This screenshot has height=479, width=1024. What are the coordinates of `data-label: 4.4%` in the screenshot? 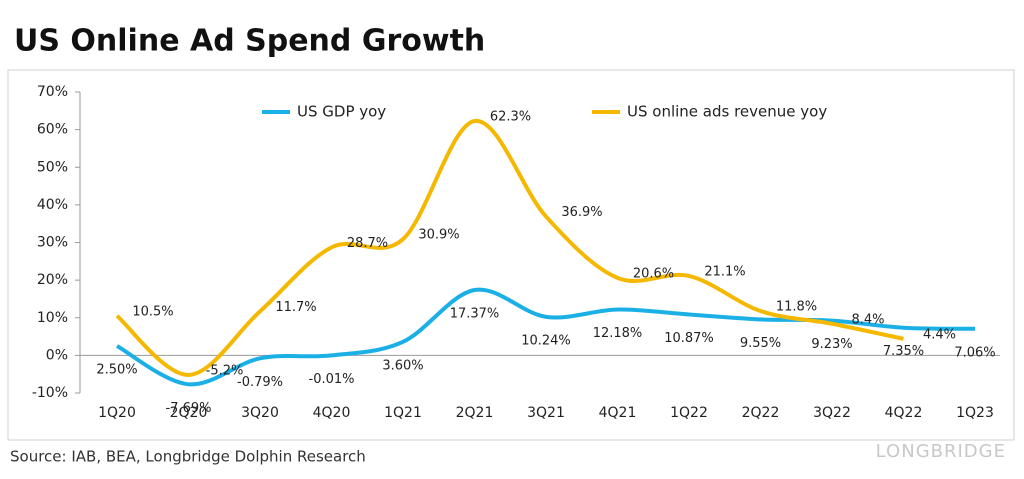 It's located at (939, 334).